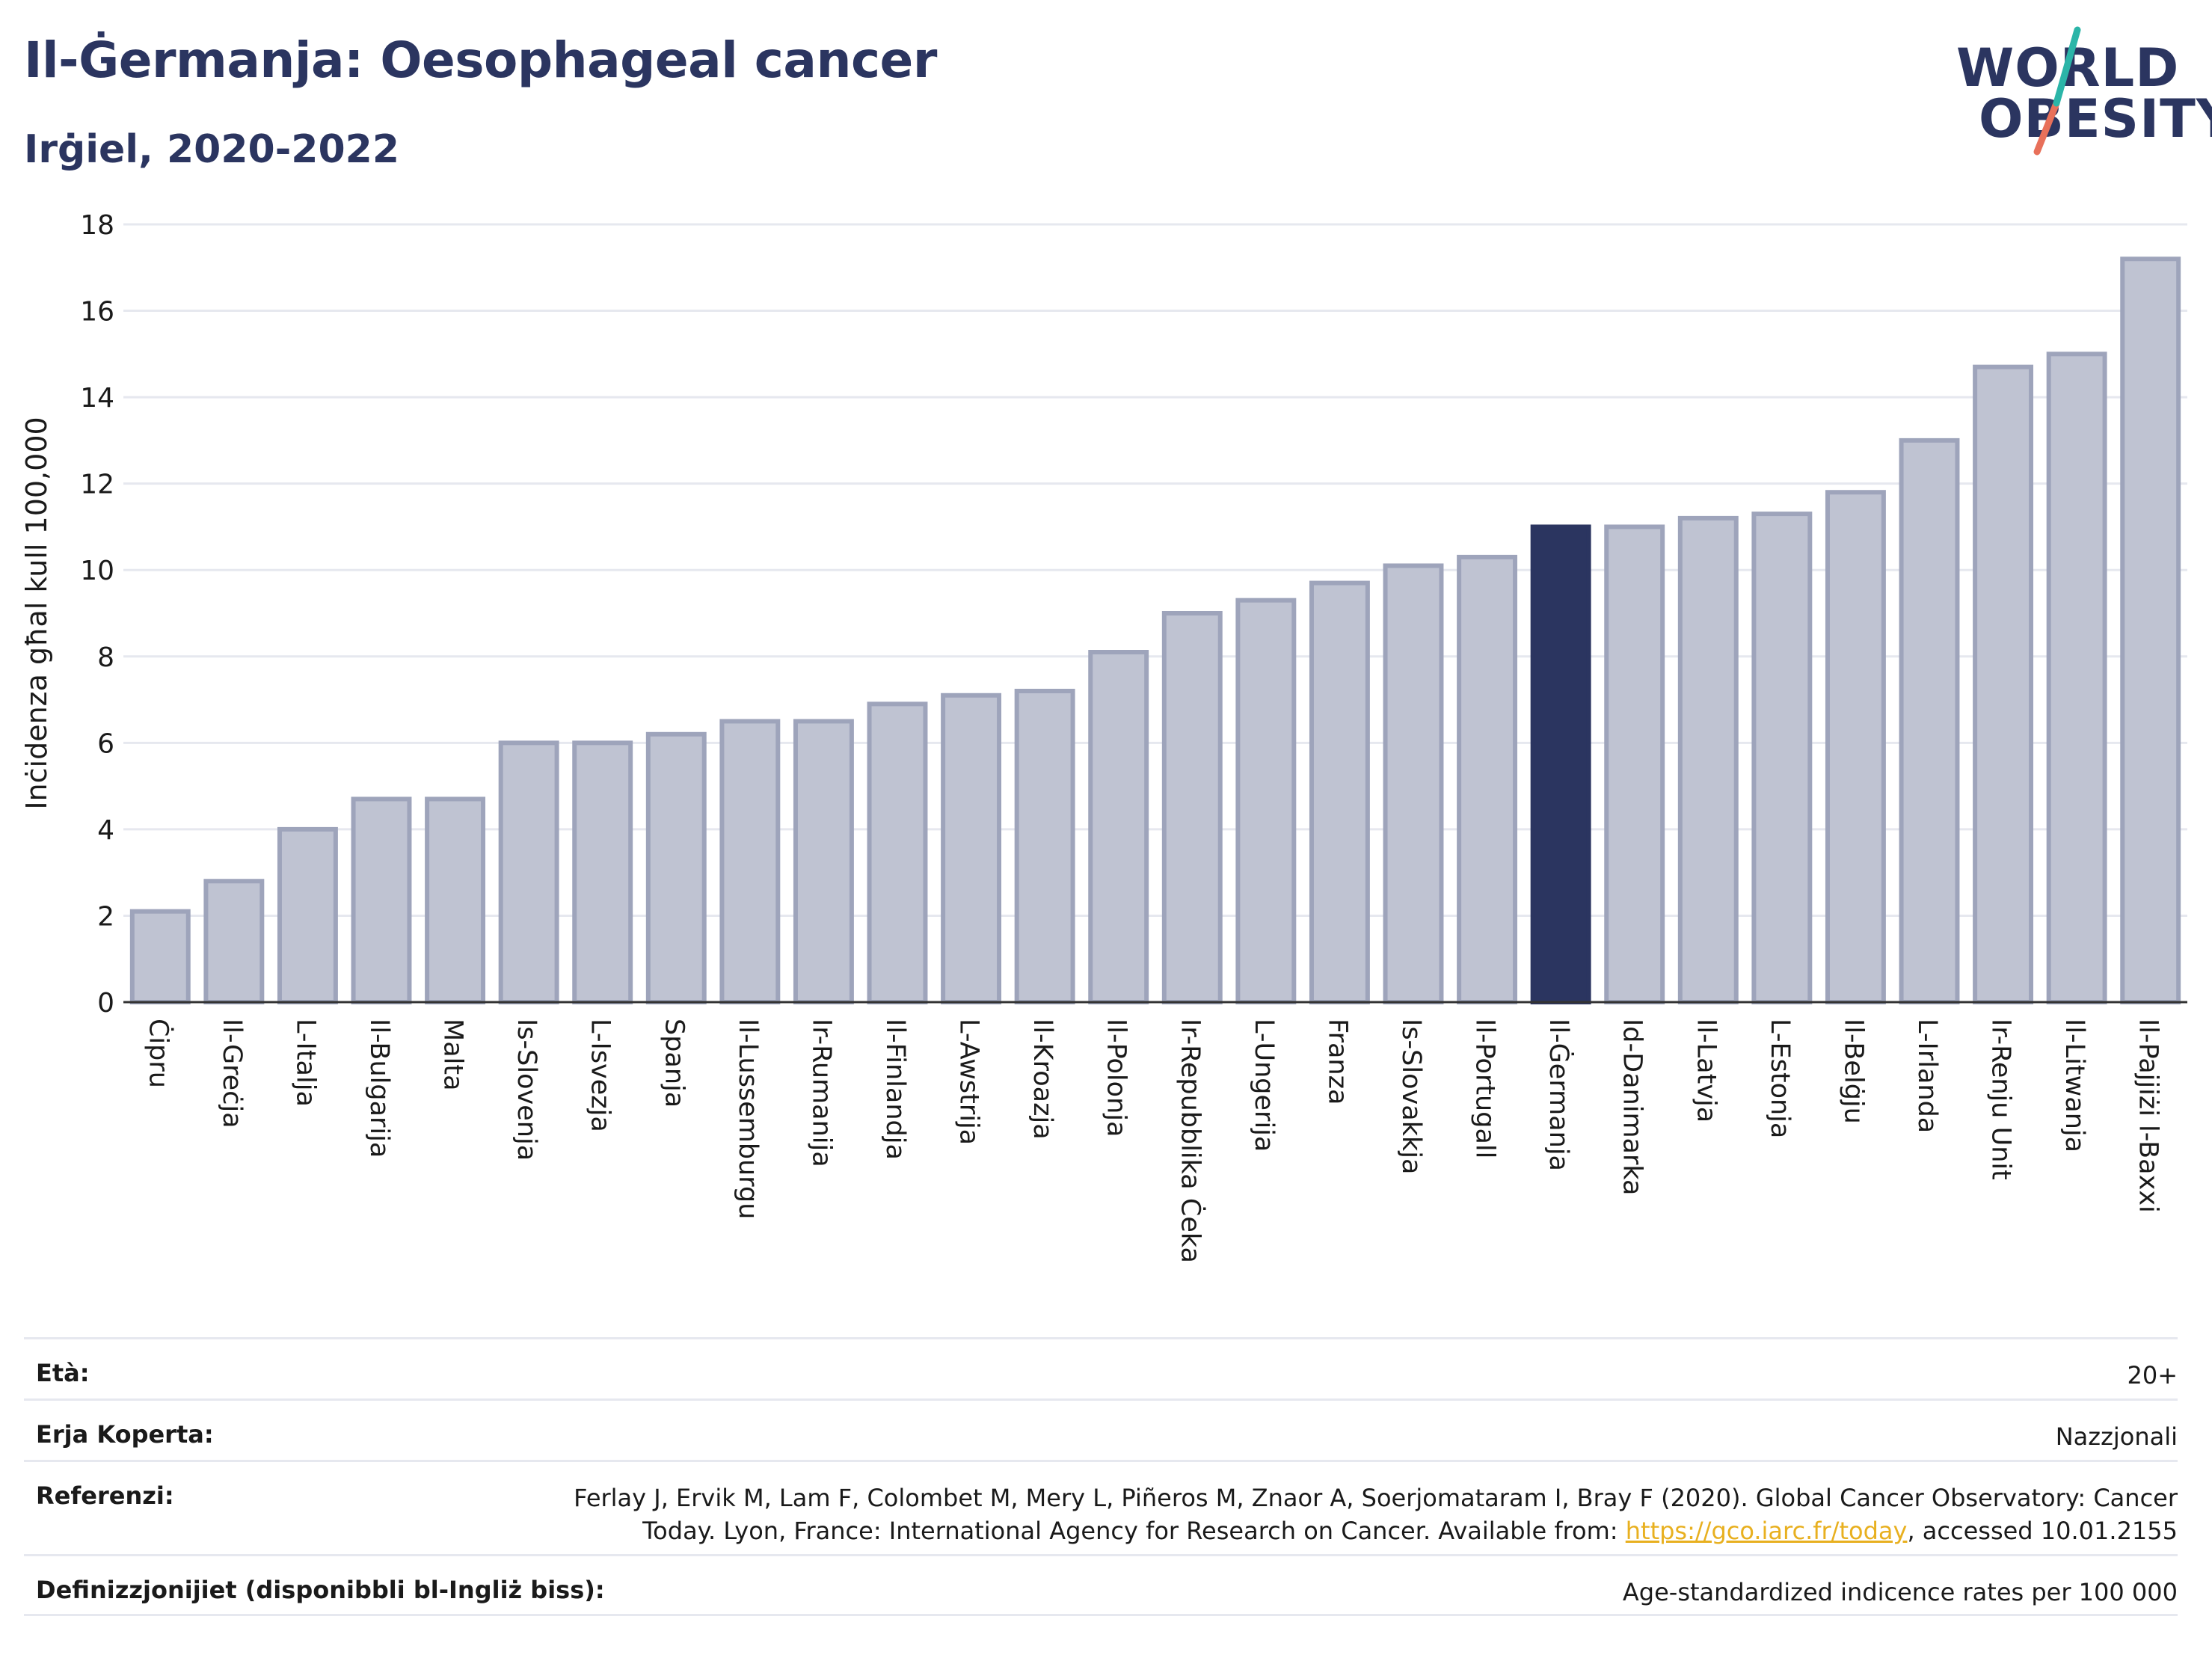  I want to click on x-tick-label: Il-Lussemburgu, so click(748, 1119).